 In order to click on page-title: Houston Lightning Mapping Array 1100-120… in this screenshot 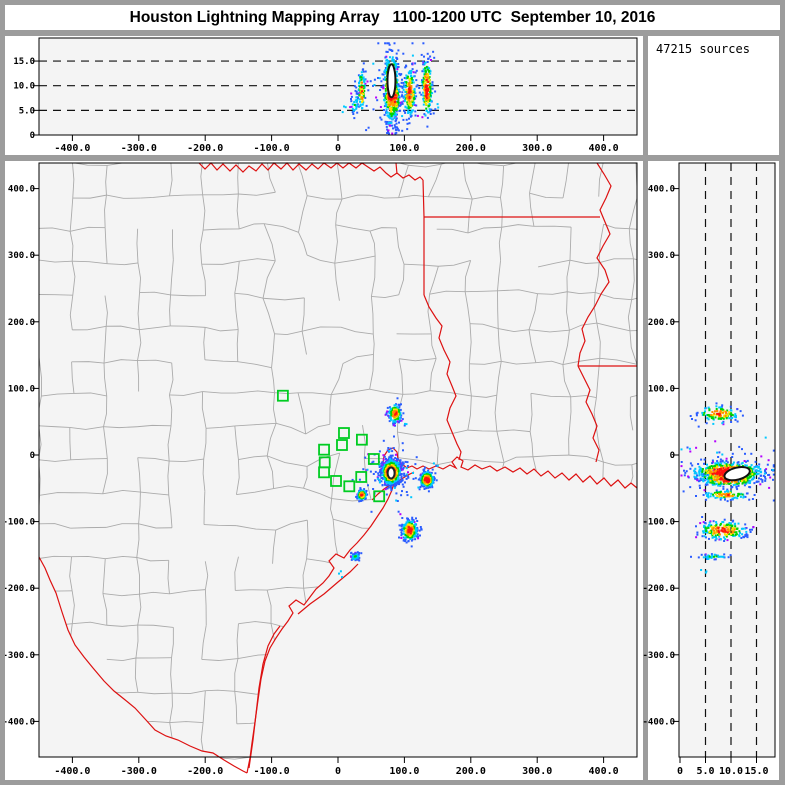, I will do `click(392, 17)`.